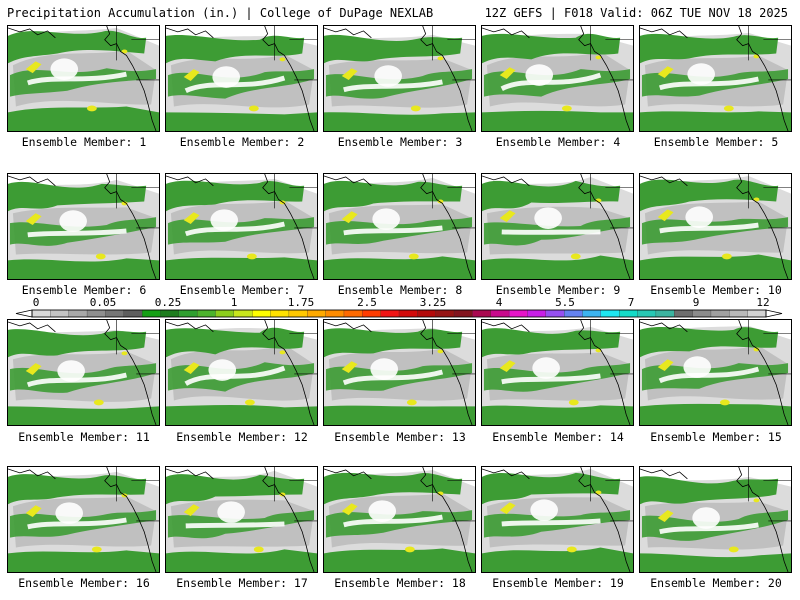 The image size is (800, 600). Describe the element at coordinates (696, 302) in the screenshot. I see `colorbar-tick-label: 9` at that location.